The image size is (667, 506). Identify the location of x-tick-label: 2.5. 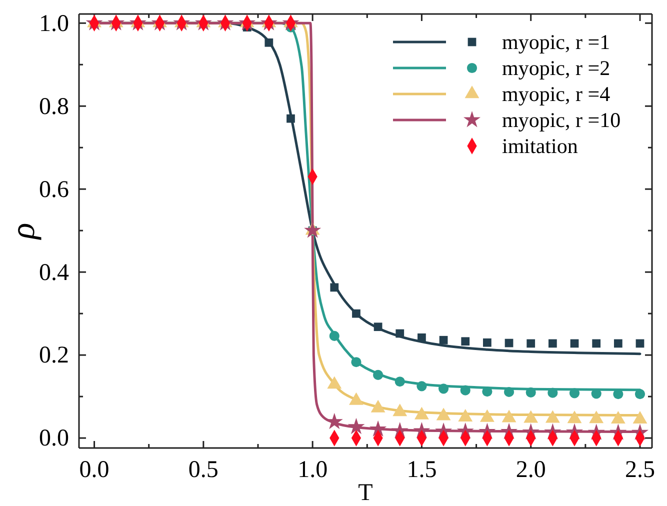
(639, 470).